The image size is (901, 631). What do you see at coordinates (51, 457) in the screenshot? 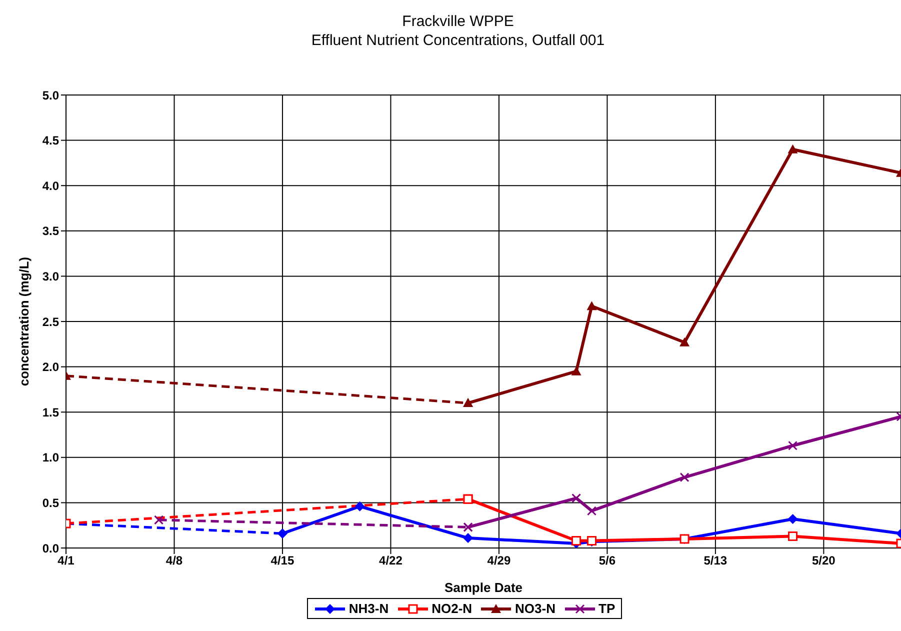
I see `y-tick-label: 1.0` at bounding box center [51, 457].